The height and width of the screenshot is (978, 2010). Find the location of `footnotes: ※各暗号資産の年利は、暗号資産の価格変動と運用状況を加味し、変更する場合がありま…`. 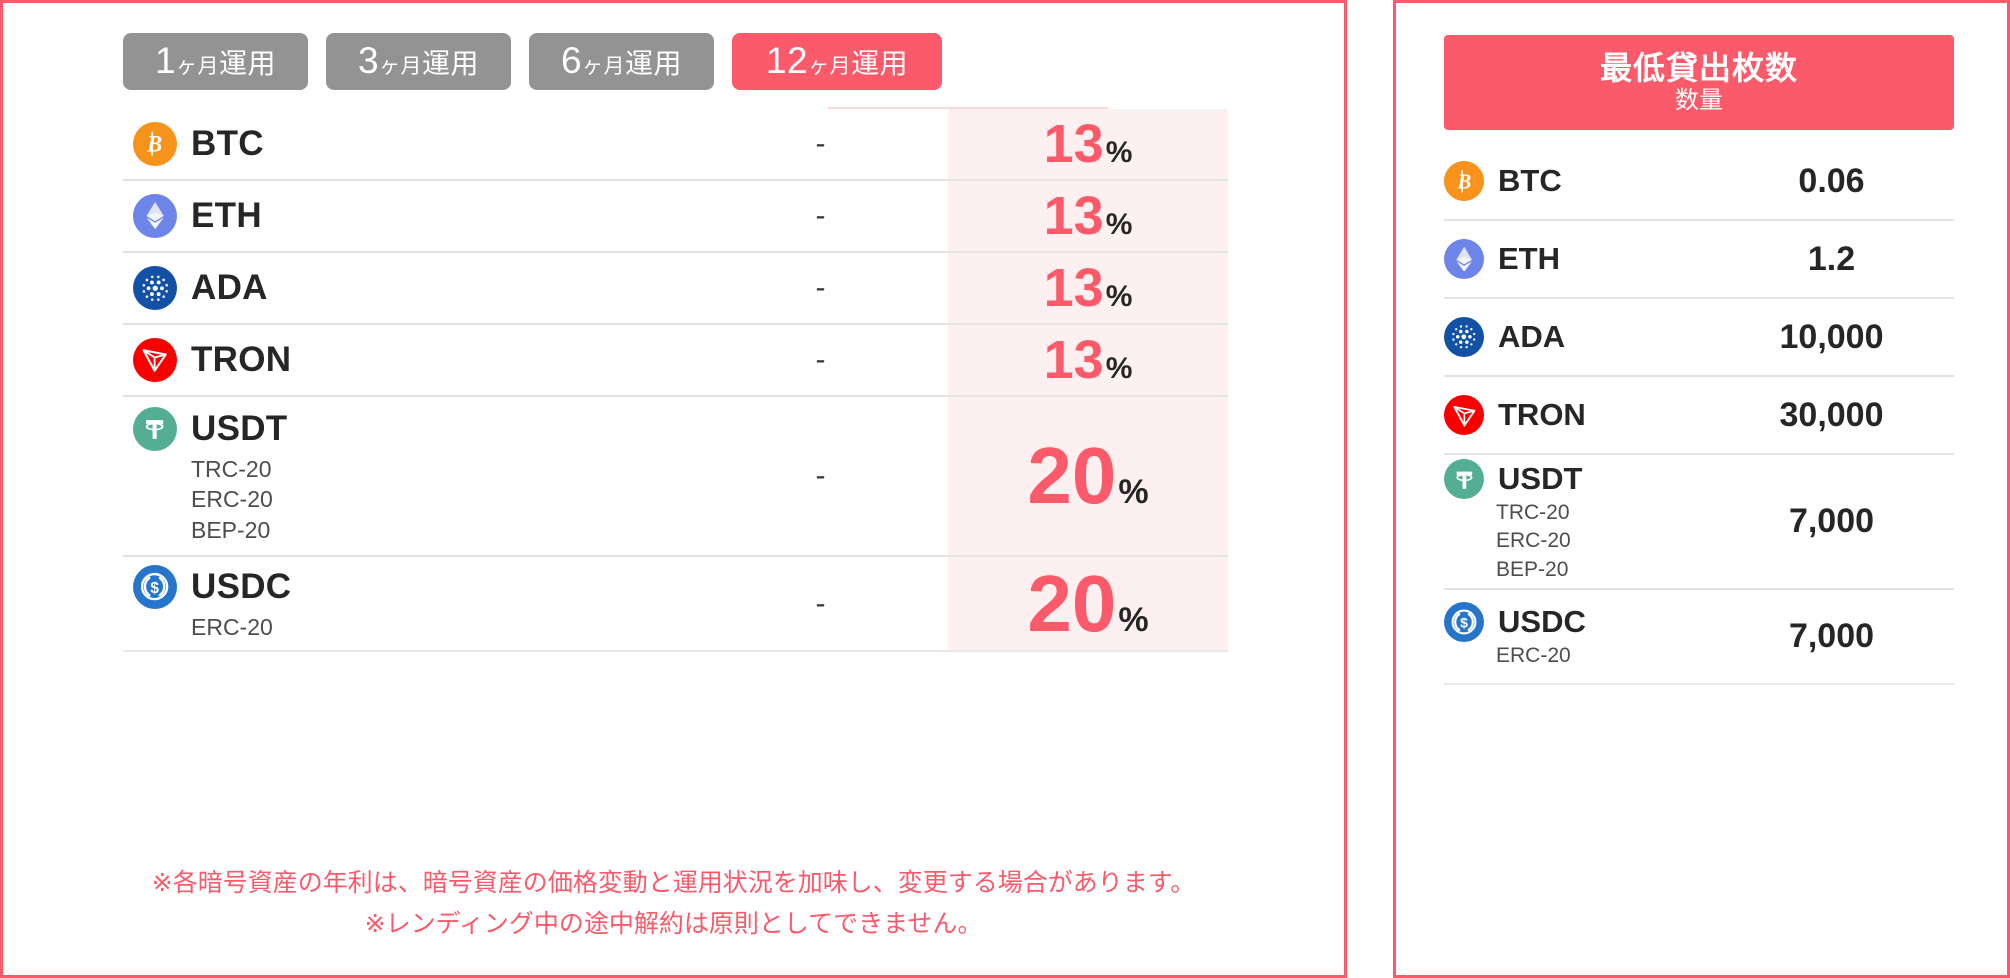

footnotes: ※各暗号資産の年利は、暗号資産の価格変動と運用状況を加味し、変更する場合がありま… is located at coordinates (673, 904).